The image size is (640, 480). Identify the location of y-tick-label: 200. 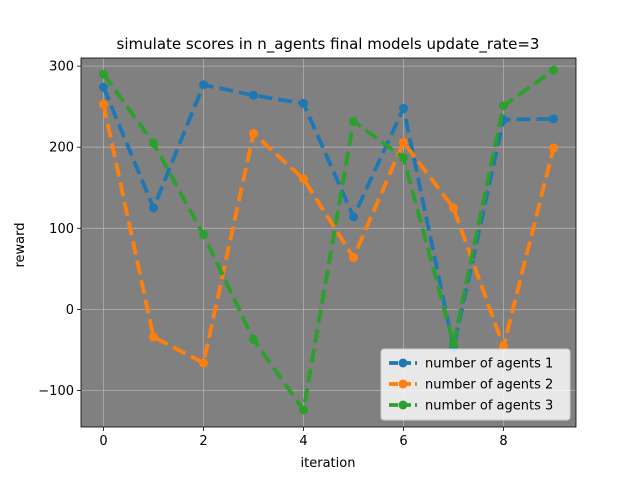
(61, 148).